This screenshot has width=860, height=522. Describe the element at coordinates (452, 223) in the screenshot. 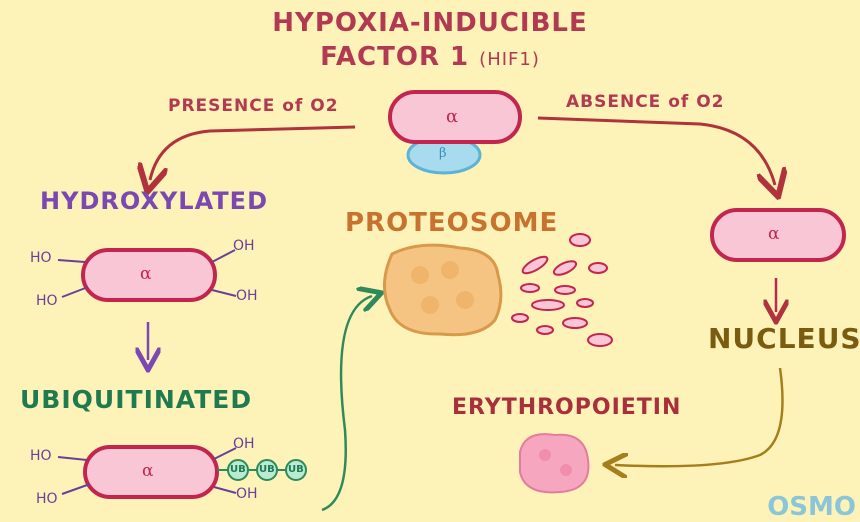

I see `proteosome-label: PROTEOSOME` at that location.